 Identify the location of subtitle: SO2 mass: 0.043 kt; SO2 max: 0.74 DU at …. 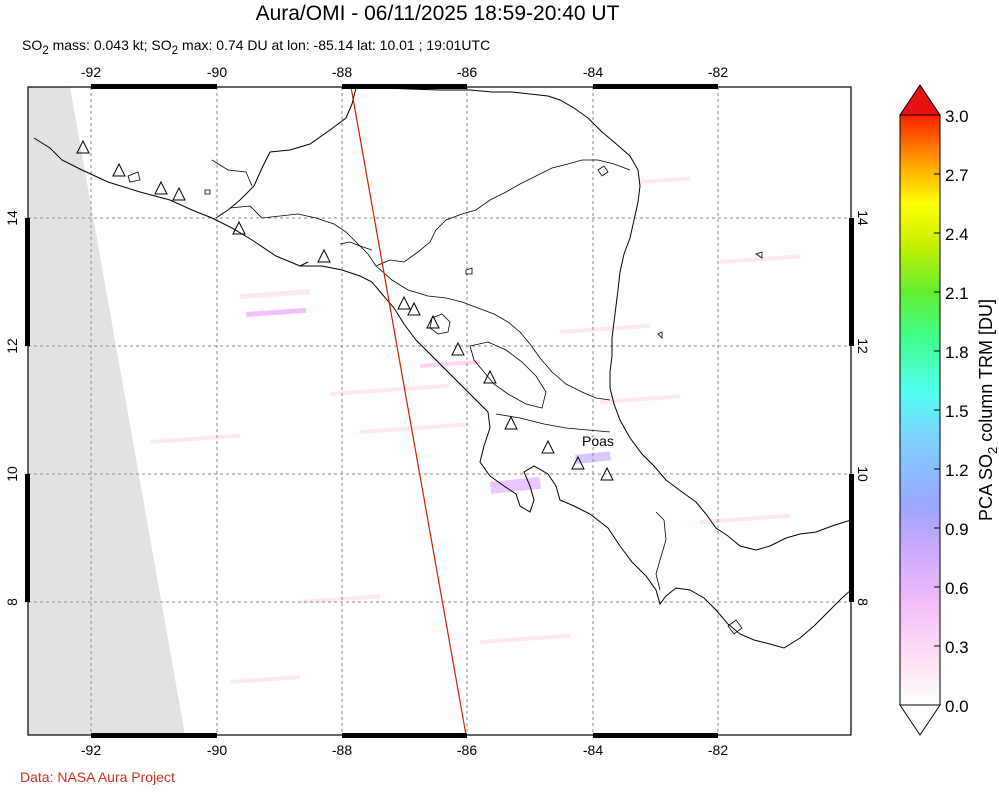
(256, 47).